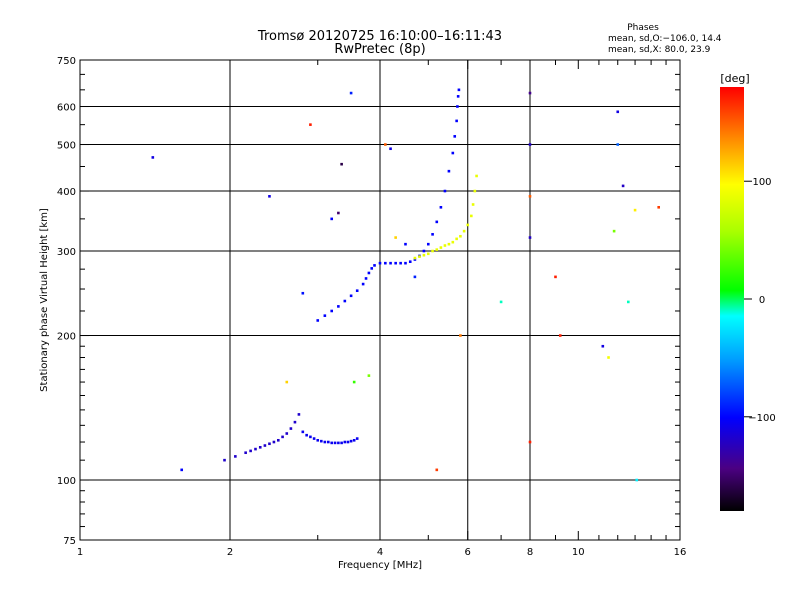 The height and width of the screenshot is (600, 800). Describe the element at coordinates (761, 182) in the screenshot. I see `colorbar-tick-label: 100` at that location.